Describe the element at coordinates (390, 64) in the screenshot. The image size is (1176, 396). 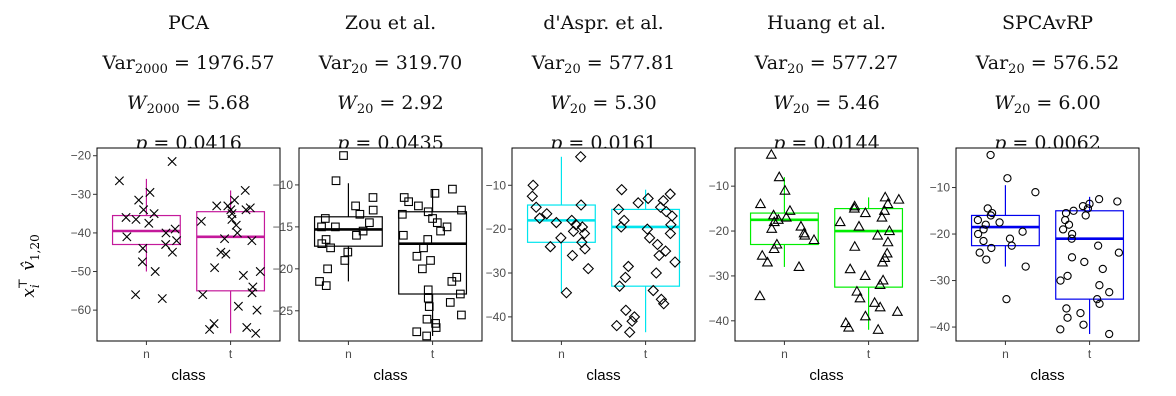
I see `panel-title-line: Var20 = 319.70` at that location.